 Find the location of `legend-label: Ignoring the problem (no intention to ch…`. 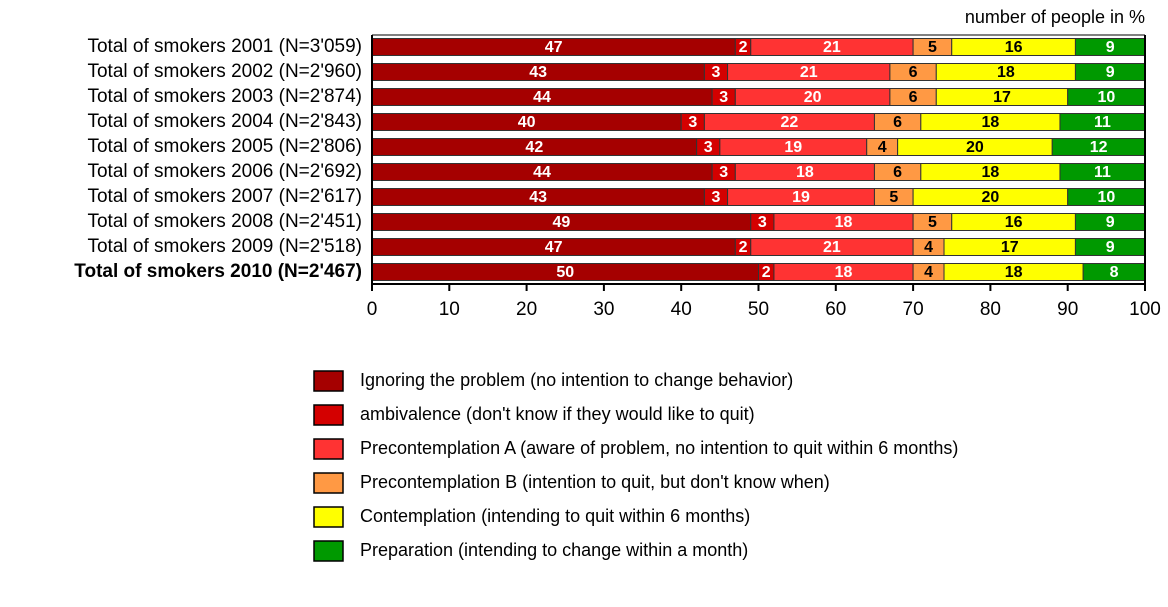

legend-label: Ignoring the problem (no intention to ch… is located at coordinates (576, 380).